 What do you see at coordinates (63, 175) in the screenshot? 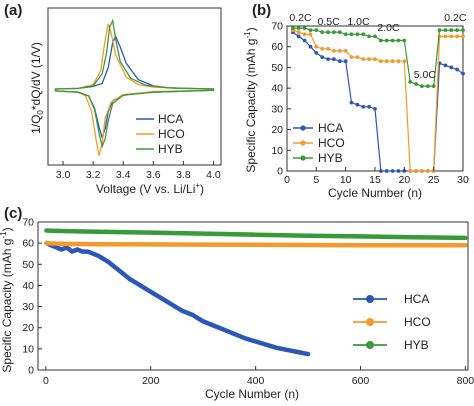
I see `panel-a-x-tick-label: 3.0` at bounding box center [63, 175].